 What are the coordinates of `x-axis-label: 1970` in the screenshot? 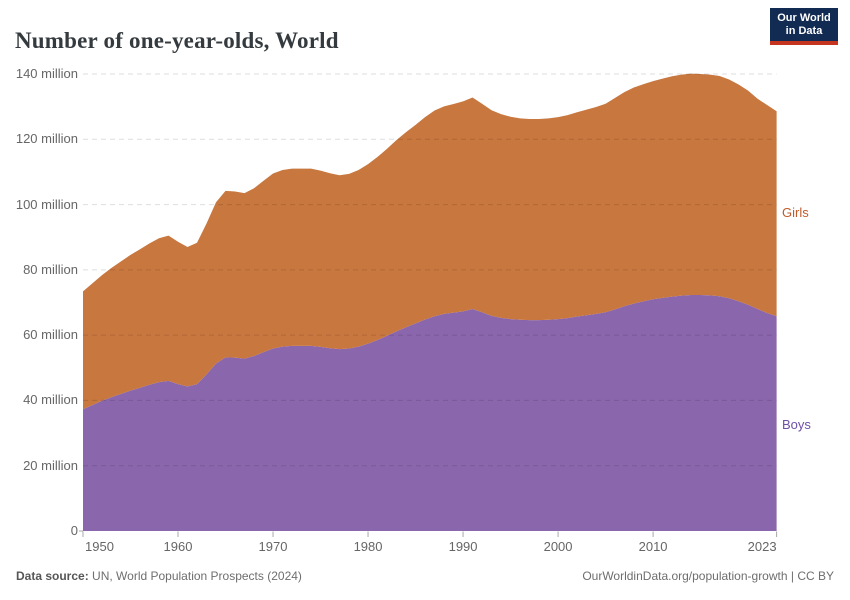 It's located at (273, 546).